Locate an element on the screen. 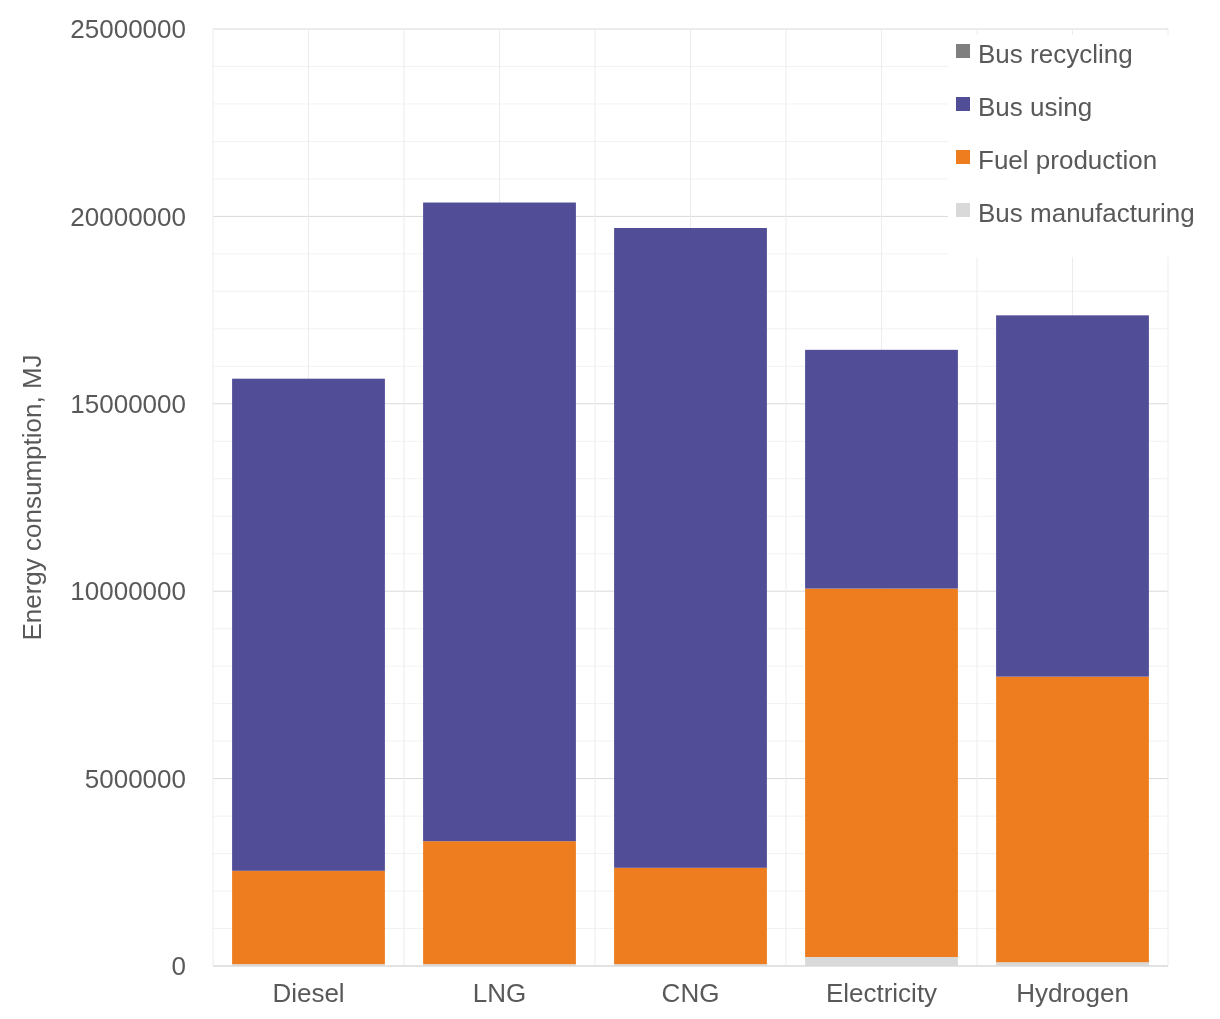 This screenshot has width=1220, height=1019. y-tick-label: 20000000 is located at coordinates (128, 216).